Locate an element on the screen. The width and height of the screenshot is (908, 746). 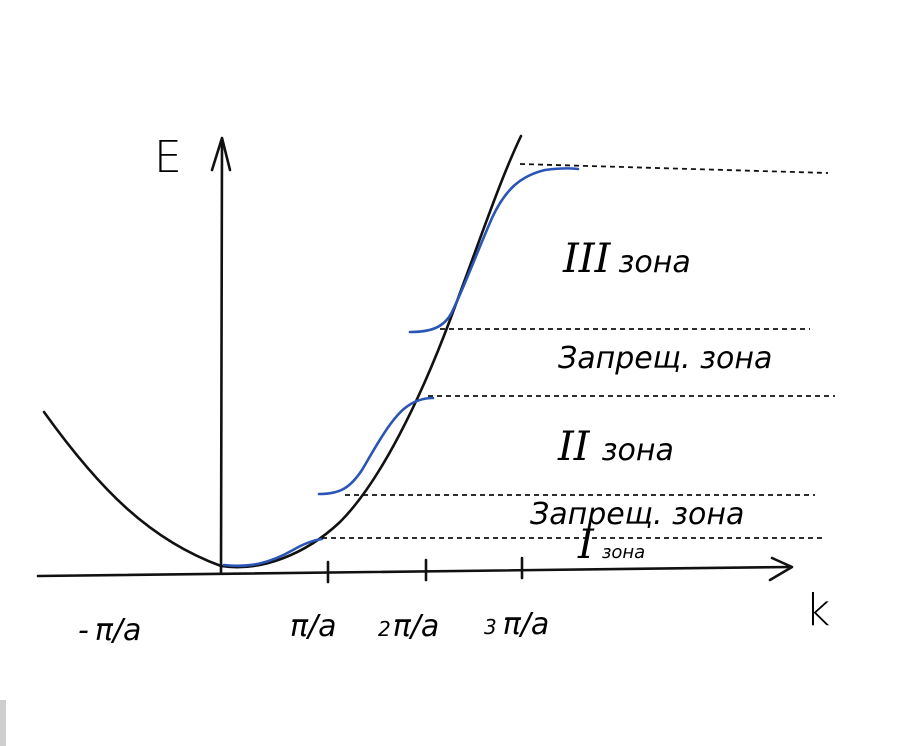
gap-2-label: Запрещ. зона is located at coordinates (665, 358).